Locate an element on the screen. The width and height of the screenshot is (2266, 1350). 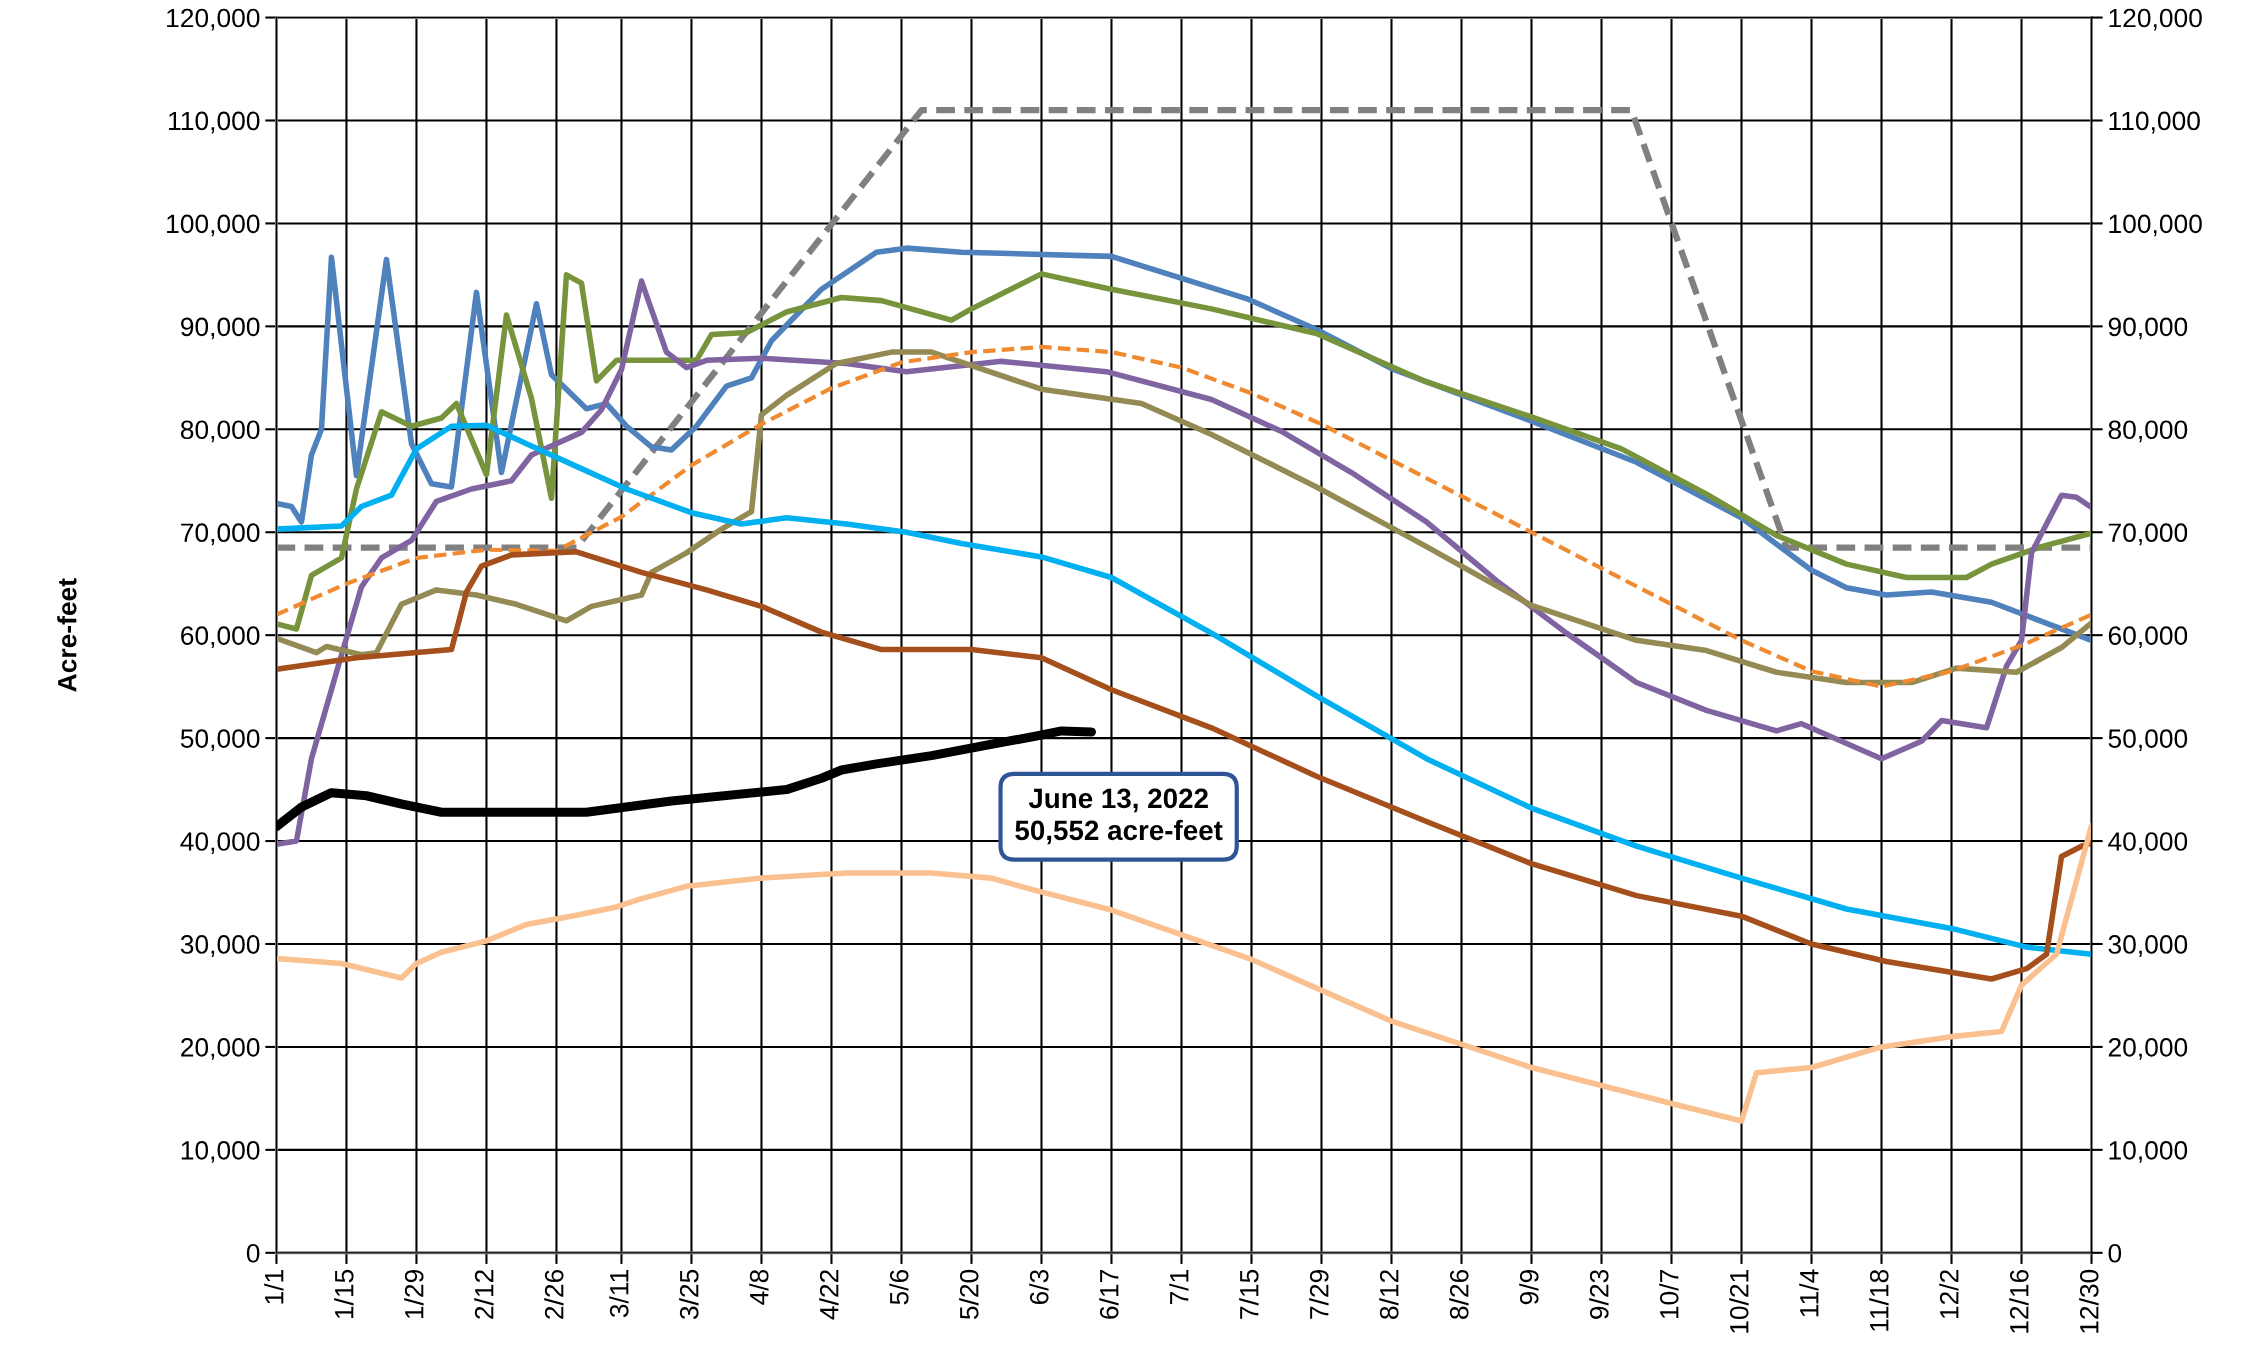
x-tick-label: 7/29 is located at coordinates (1319, 1294).